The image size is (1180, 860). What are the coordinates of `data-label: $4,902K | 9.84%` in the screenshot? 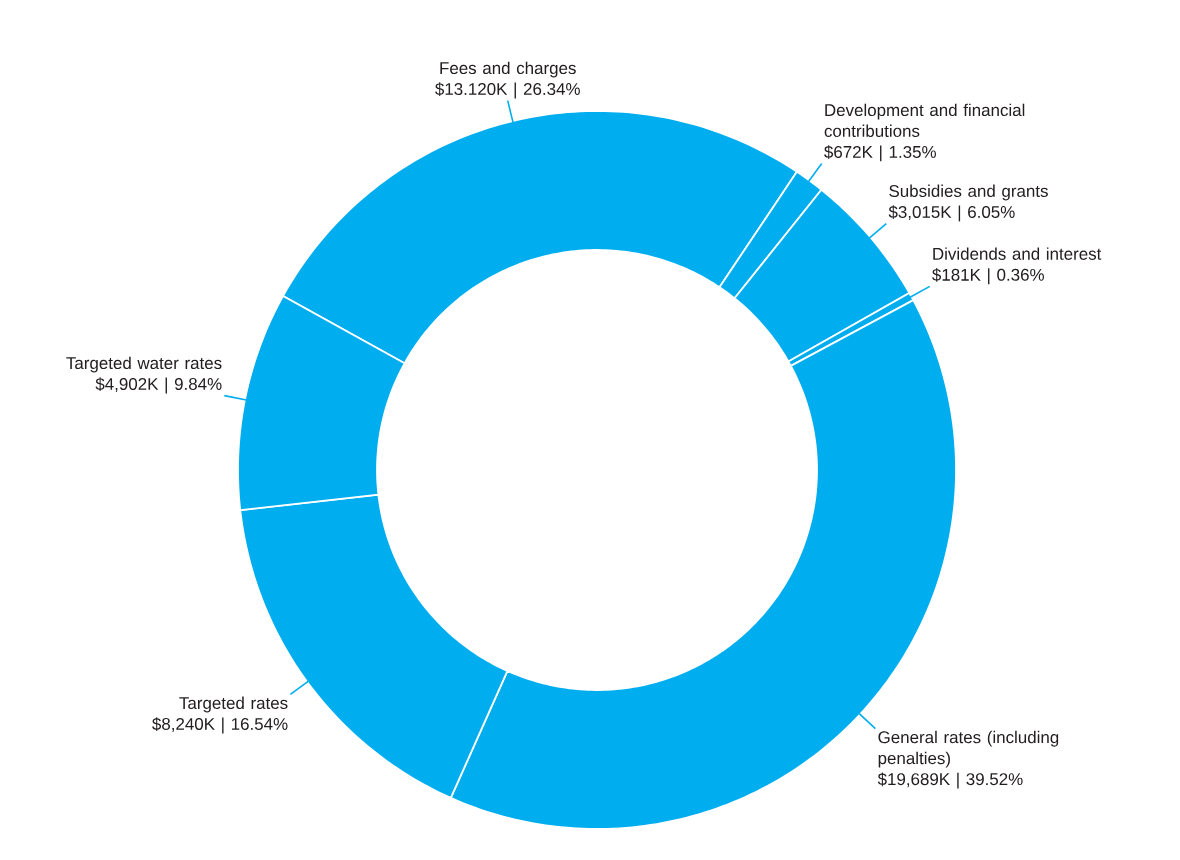 It's located at (158, 385).